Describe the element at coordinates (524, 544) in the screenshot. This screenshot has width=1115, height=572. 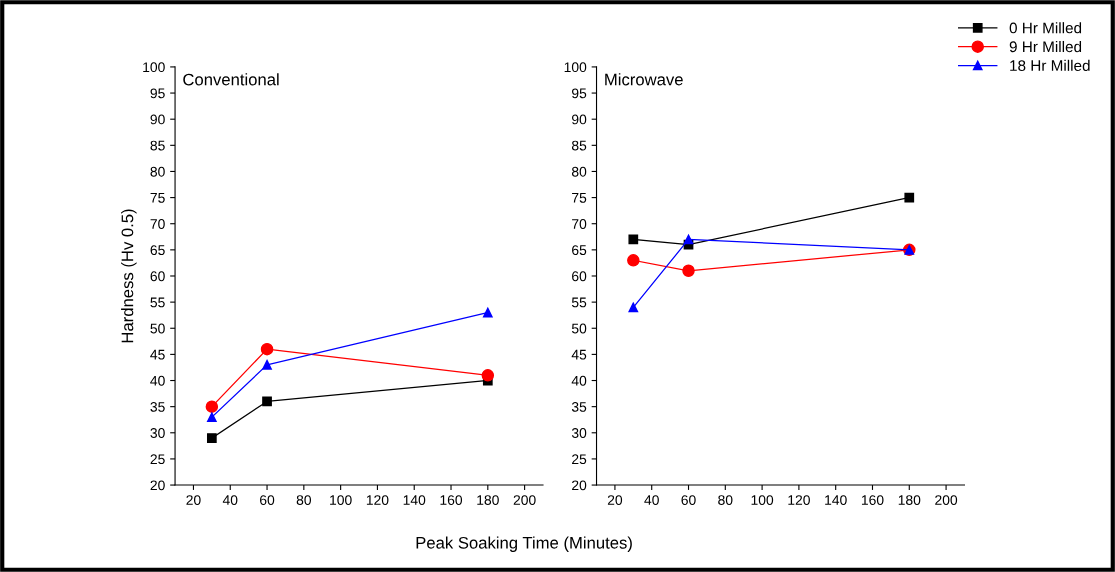
I see `x-axis-title: Peak Soaking Time (Minutes)` at that location.